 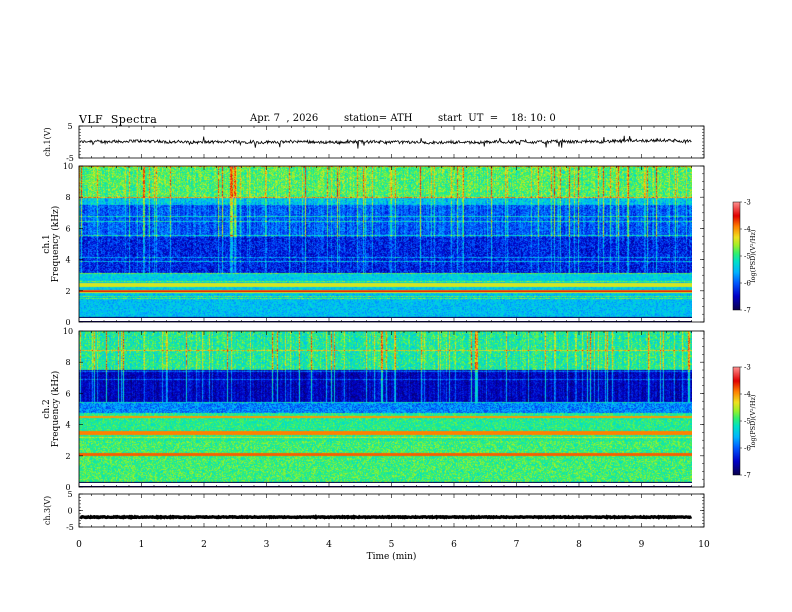 I want to click on ch1-spectrogram-ytick-label: 8, so click(x=67, y=197).